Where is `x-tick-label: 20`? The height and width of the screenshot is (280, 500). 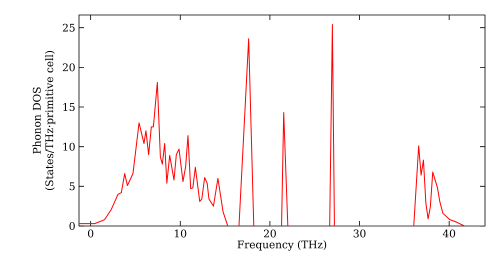
x-tick-label: 20 is located at coordinates (270, 234).